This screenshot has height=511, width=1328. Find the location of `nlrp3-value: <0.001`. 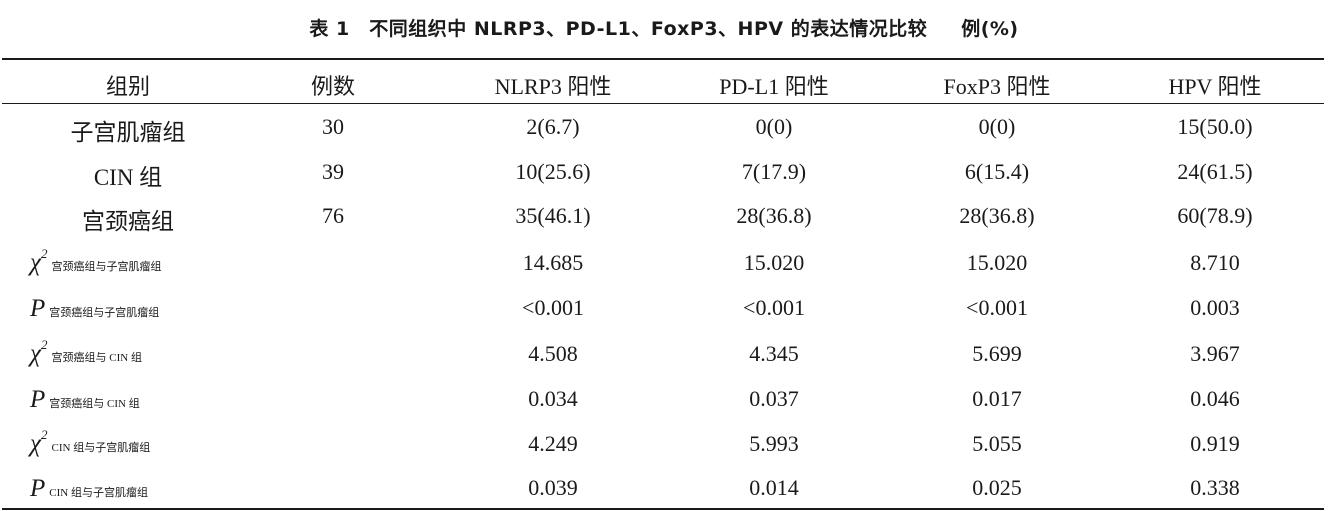

nlrp3-value: <0.001 is located at coordinates (553, 307).